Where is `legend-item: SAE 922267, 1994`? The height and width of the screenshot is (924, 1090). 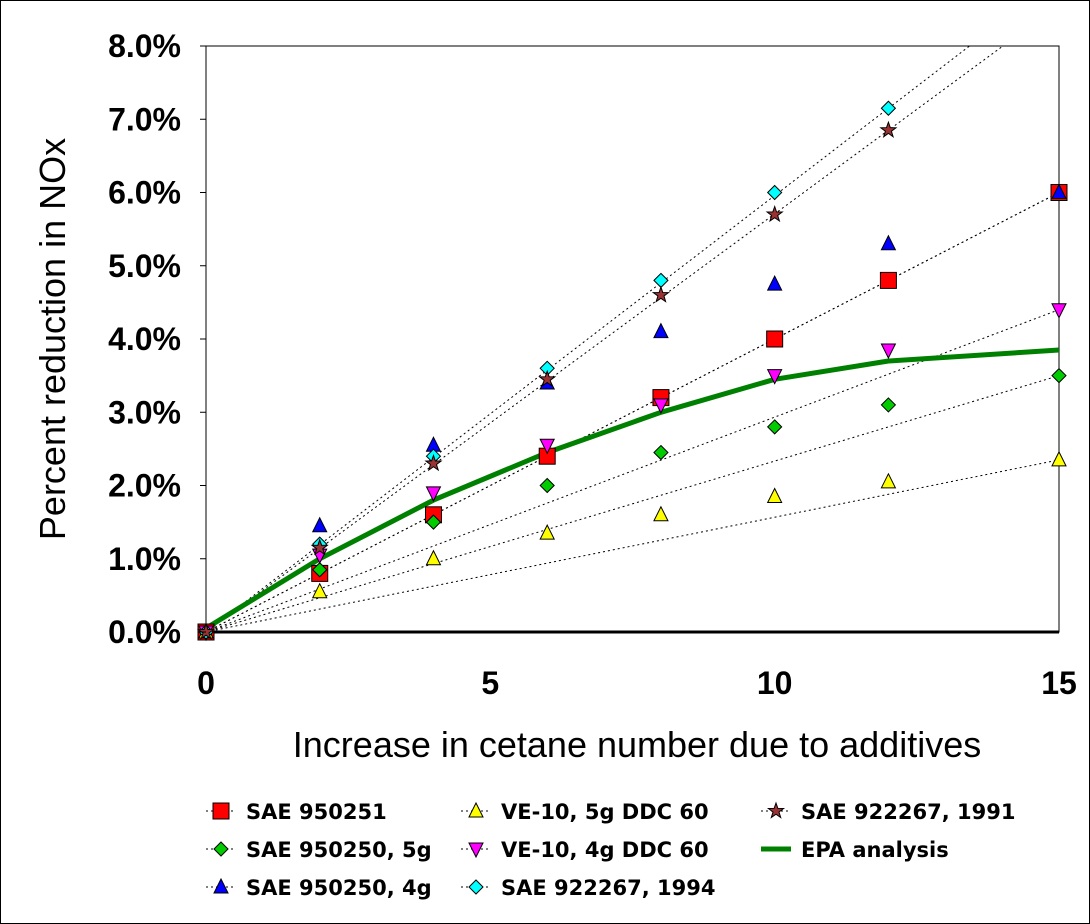
legend-item: SAE 922267, 1994 is located at coordinates (588, 888).